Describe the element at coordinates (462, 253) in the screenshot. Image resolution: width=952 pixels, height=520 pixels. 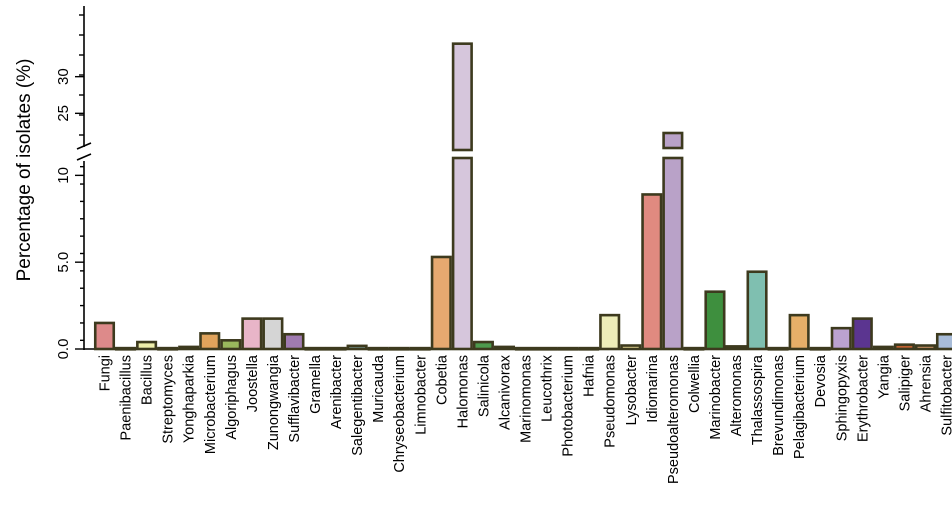
I see `bar-halomonas` at that location.